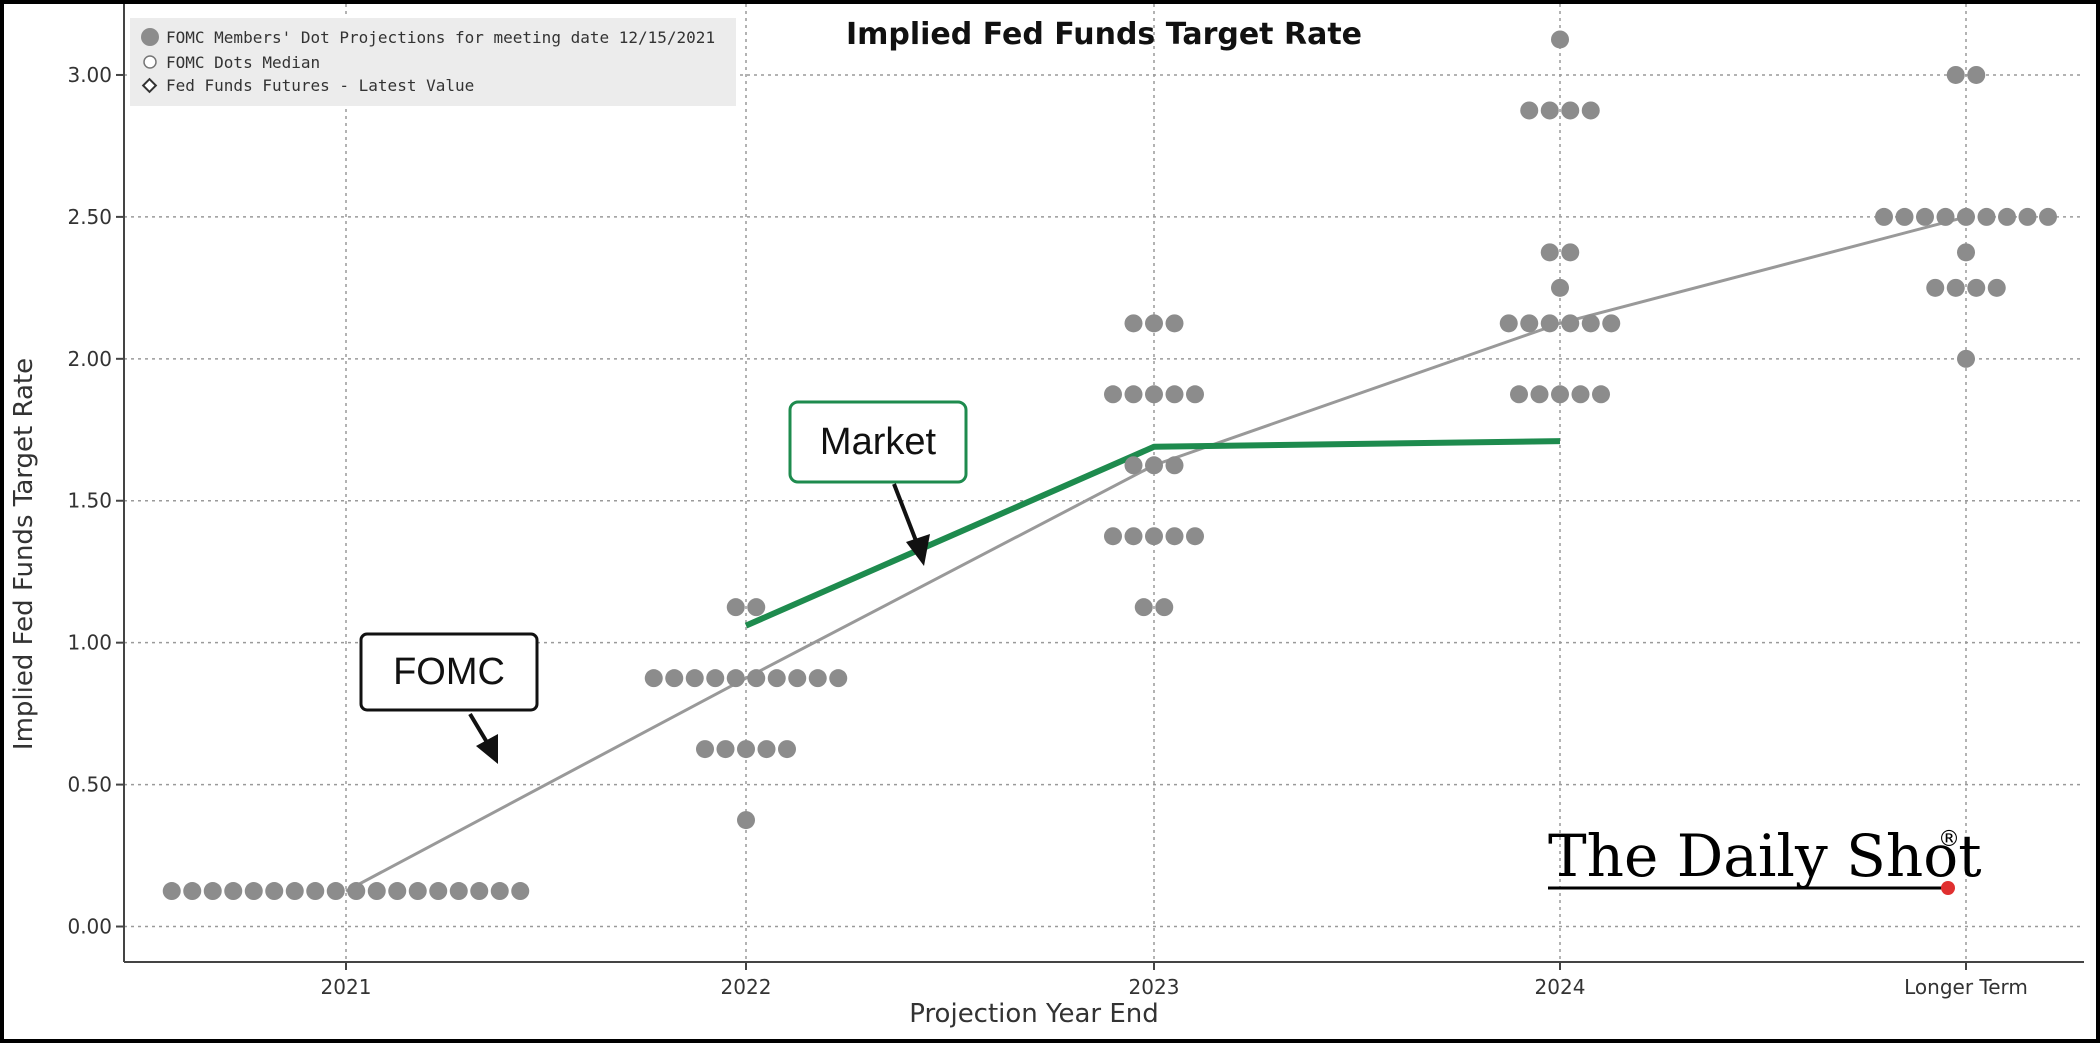 The image size is (2100, 1043). Describe the element at coordinates (89, 785) in the screenshot. I see `y-tick-label: 0.50` at that location.